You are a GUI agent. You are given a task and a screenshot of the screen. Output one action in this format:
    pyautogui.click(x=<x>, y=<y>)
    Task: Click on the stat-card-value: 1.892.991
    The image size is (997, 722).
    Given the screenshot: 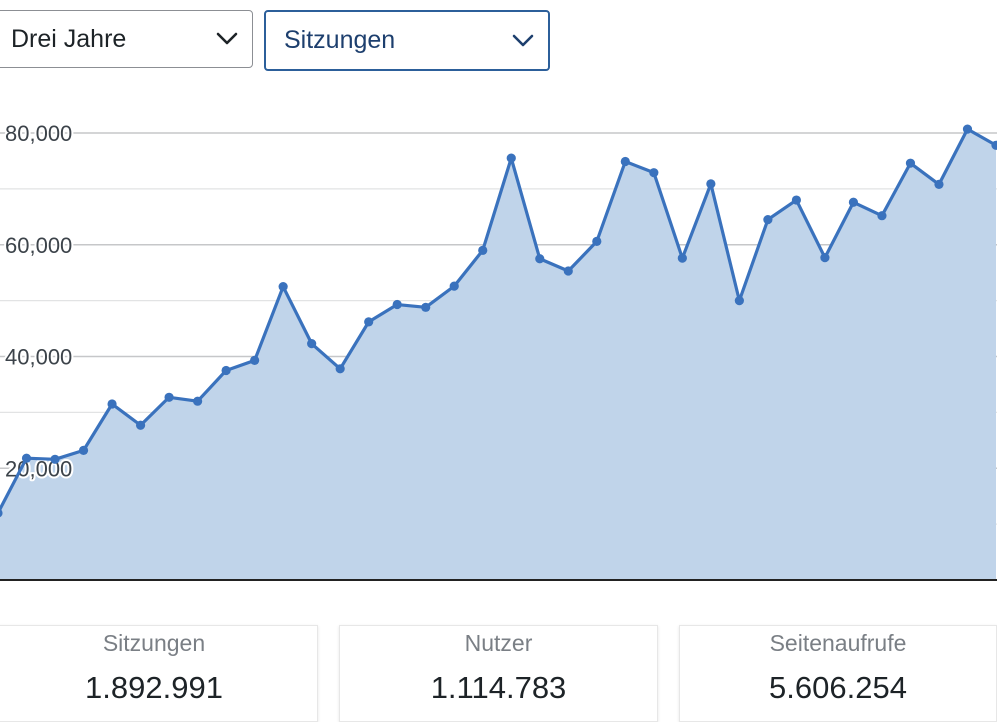 What is the action you would take?
    pyautogui.click(x=154, y=687)
    